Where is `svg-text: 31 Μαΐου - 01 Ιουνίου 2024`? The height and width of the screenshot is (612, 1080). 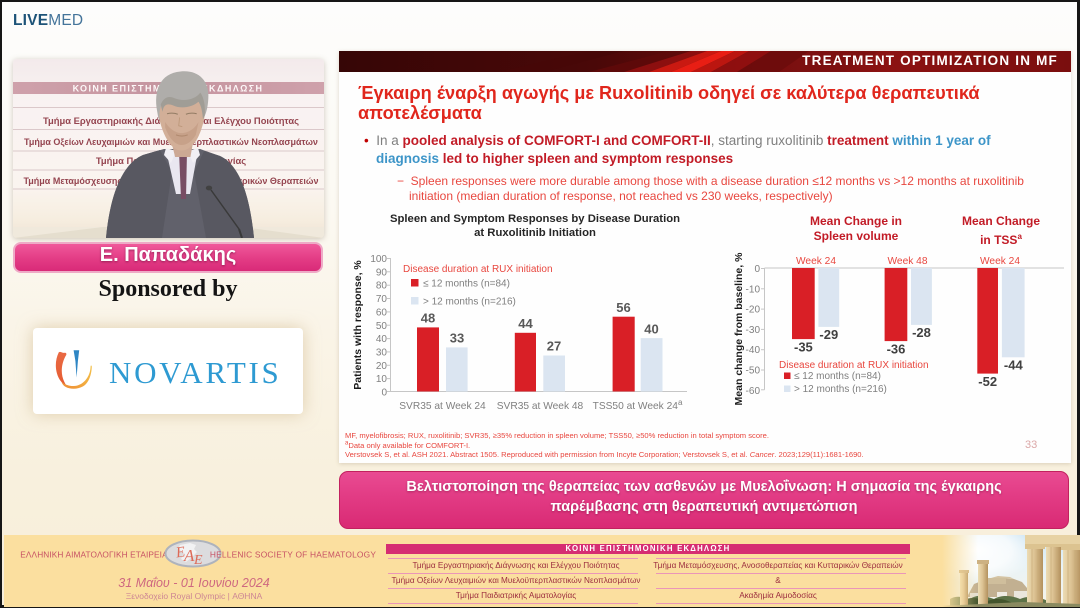
svg-text: 31 Μαΐου - 01 Ιουνίου 2024 is located at coordinates (193, 583).